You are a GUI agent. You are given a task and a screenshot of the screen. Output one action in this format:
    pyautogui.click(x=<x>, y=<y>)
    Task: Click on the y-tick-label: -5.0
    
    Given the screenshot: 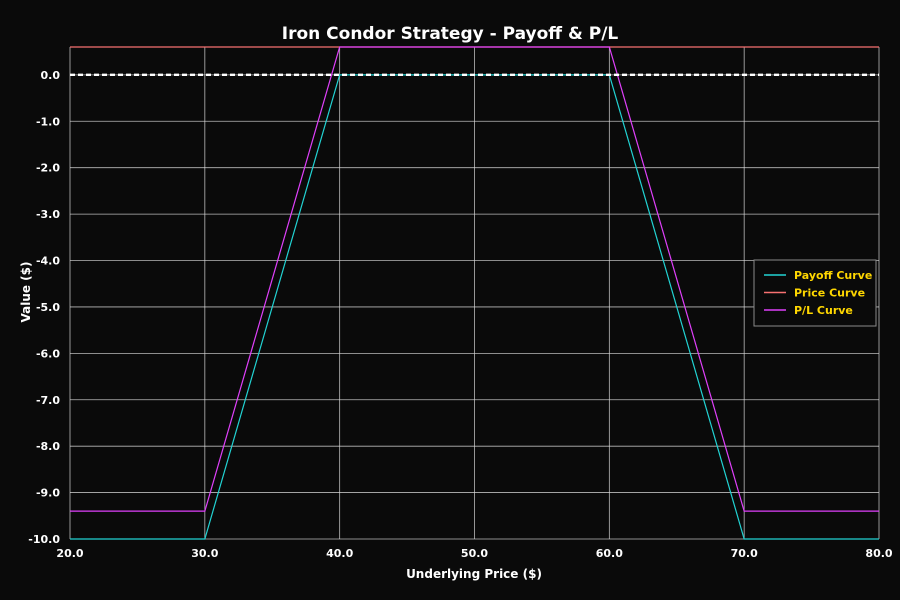 What is the action you would take?
    pyautogui.click(x=48, y=307)
    